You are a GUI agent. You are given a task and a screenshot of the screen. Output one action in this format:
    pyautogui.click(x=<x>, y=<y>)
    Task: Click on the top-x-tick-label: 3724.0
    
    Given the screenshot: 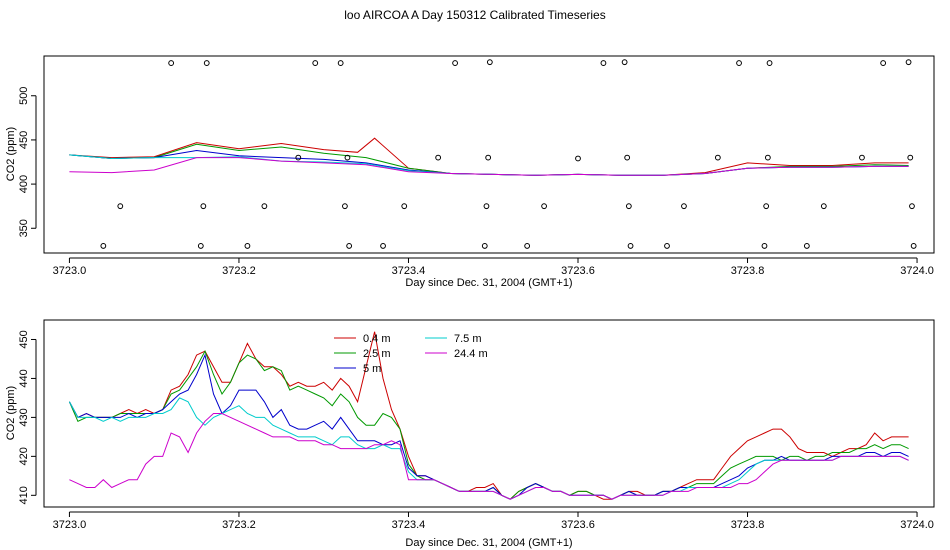 What is the action you would take?
    pyautogui.click(x=917, y=271)
    